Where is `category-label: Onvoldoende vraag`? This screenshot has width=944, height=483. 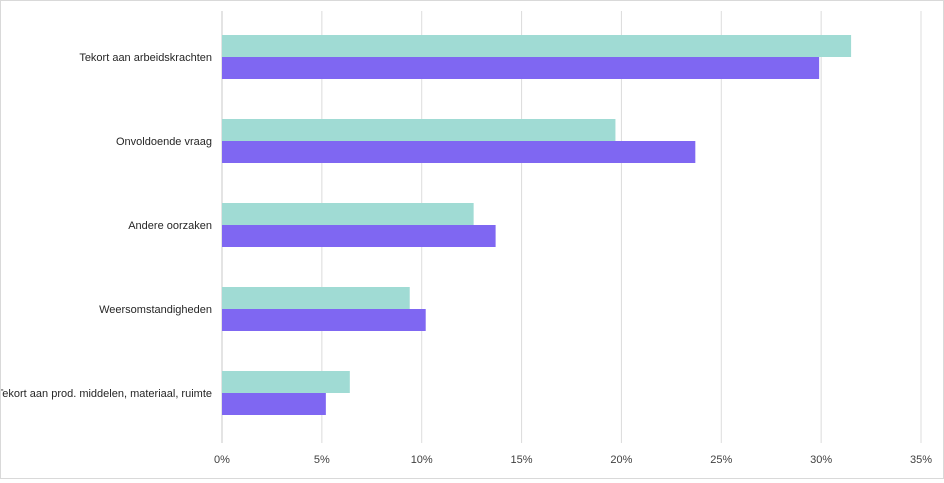
category-label: Onvoldoende vraag is located at coordinates (164, 142).